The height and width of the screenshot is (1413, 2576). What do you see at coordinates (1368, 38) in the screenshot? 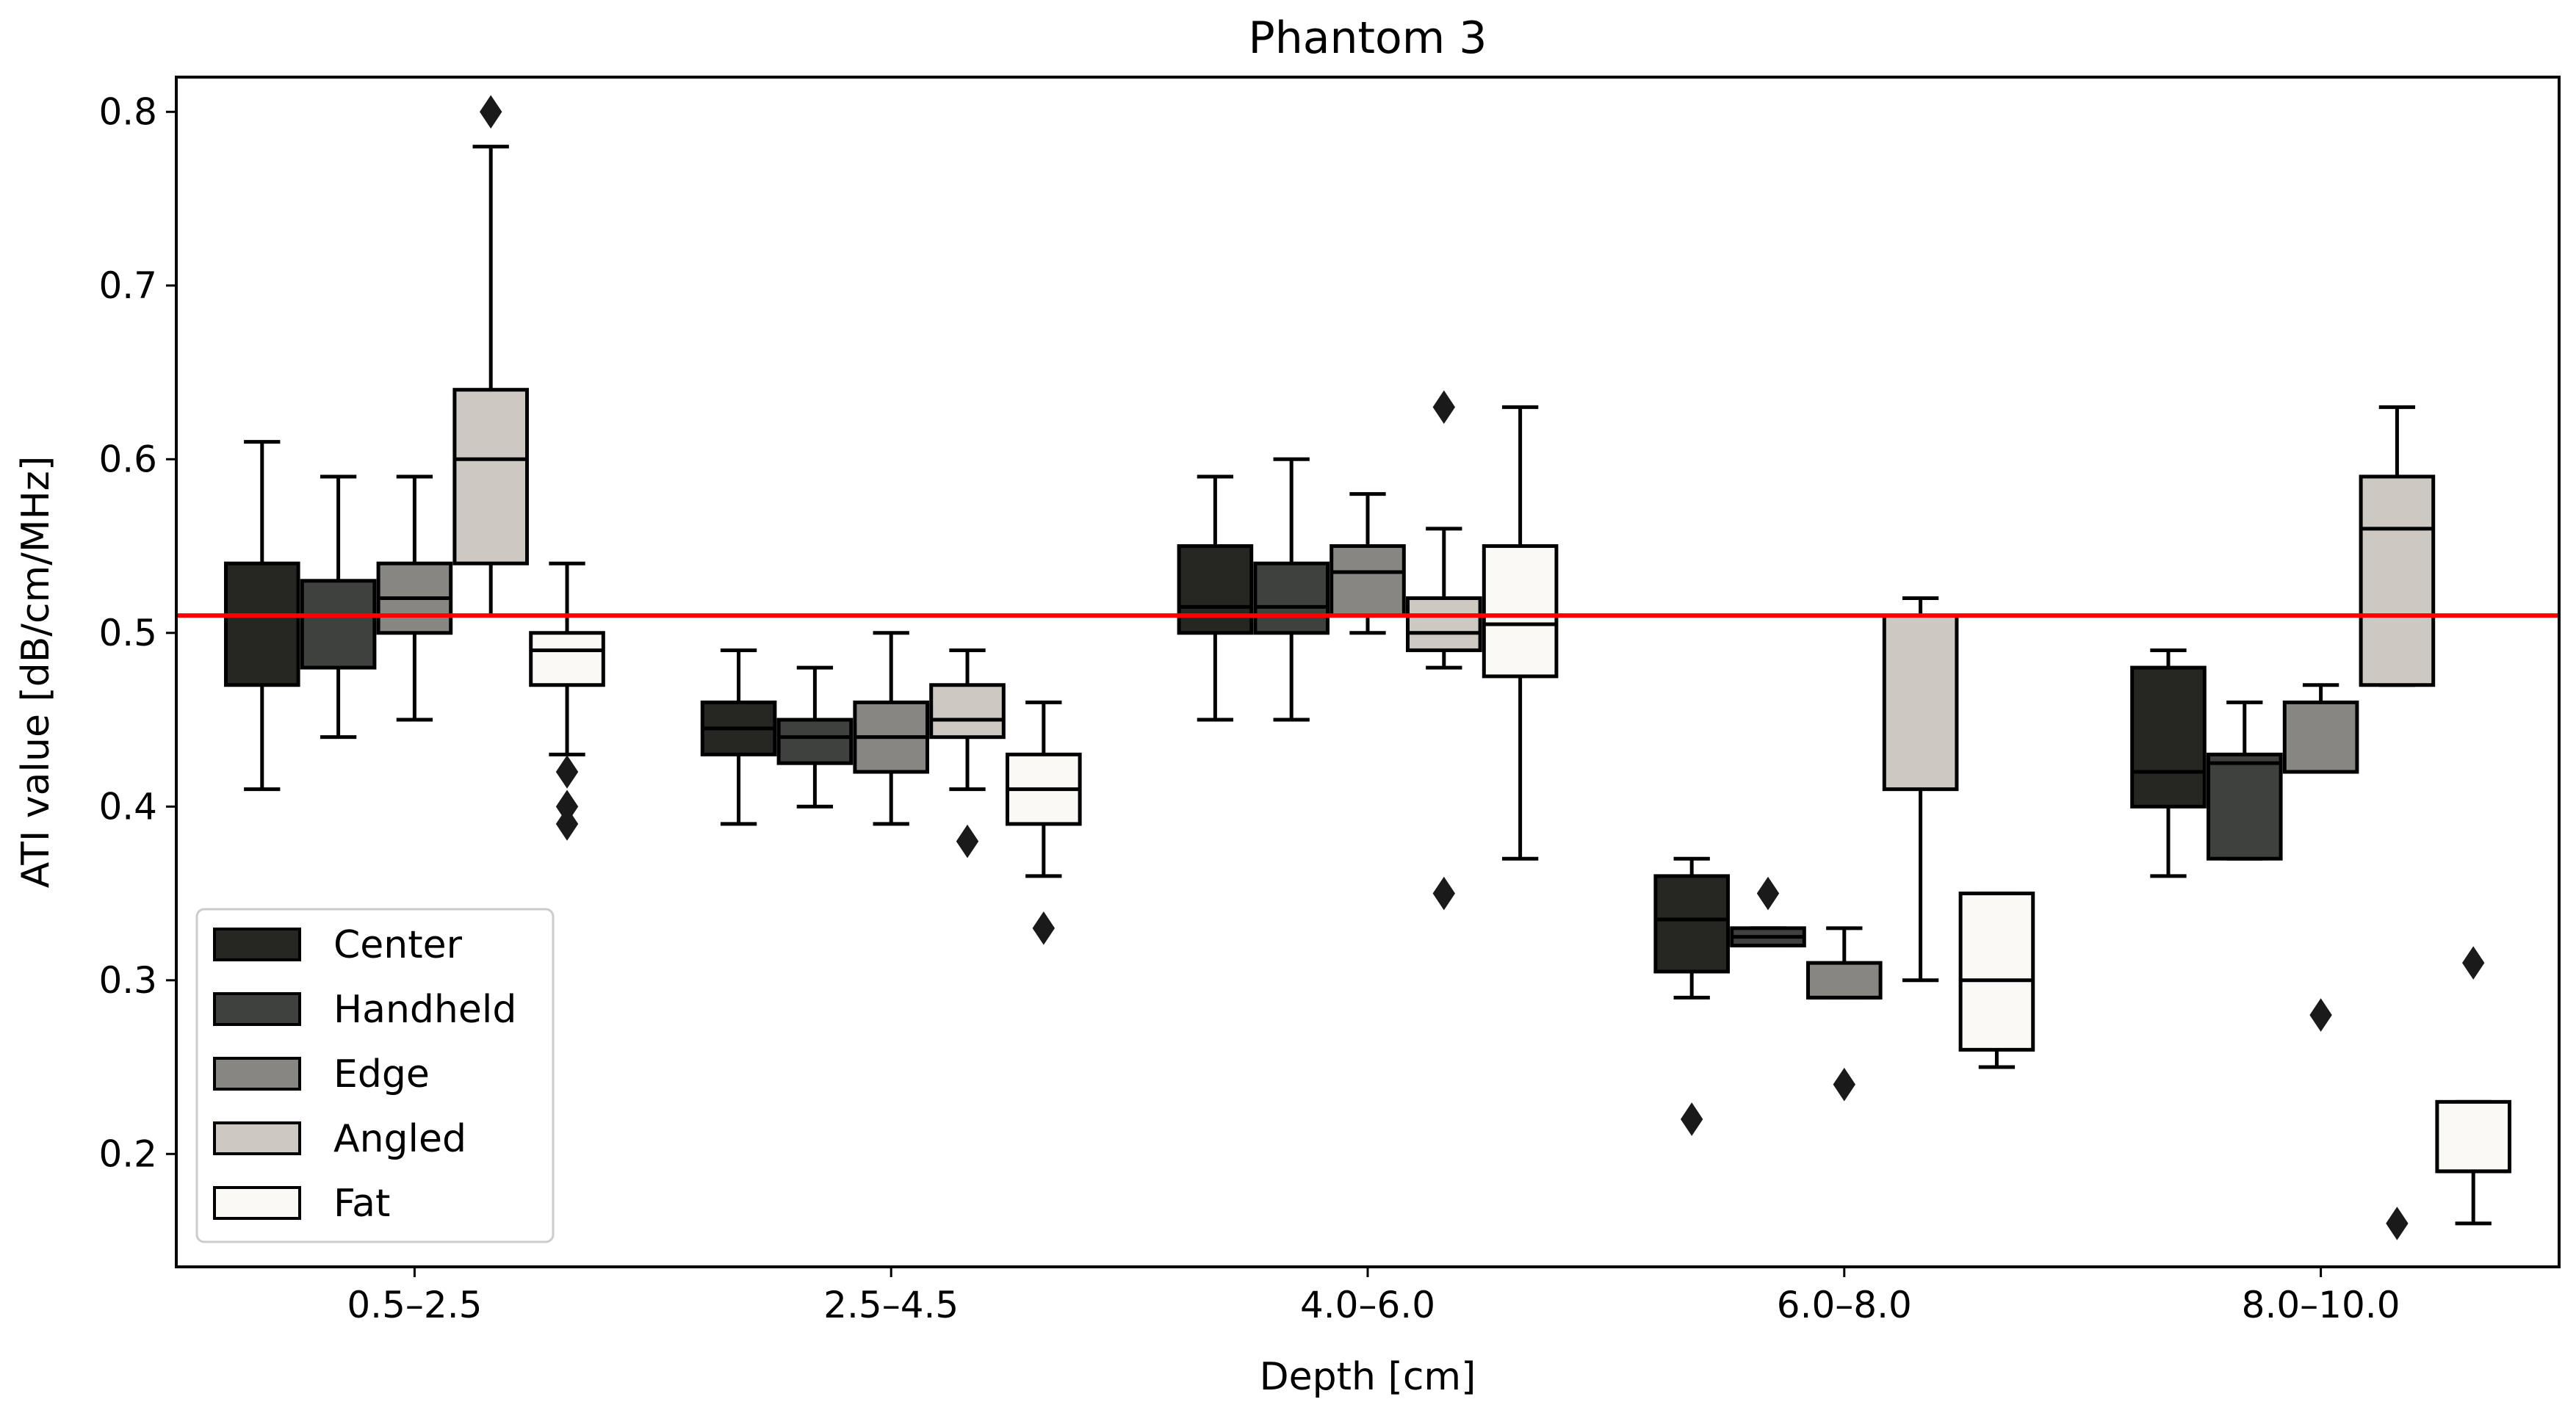
I see `chart-title: Phantom 3` at bounding box center [1368, 38].